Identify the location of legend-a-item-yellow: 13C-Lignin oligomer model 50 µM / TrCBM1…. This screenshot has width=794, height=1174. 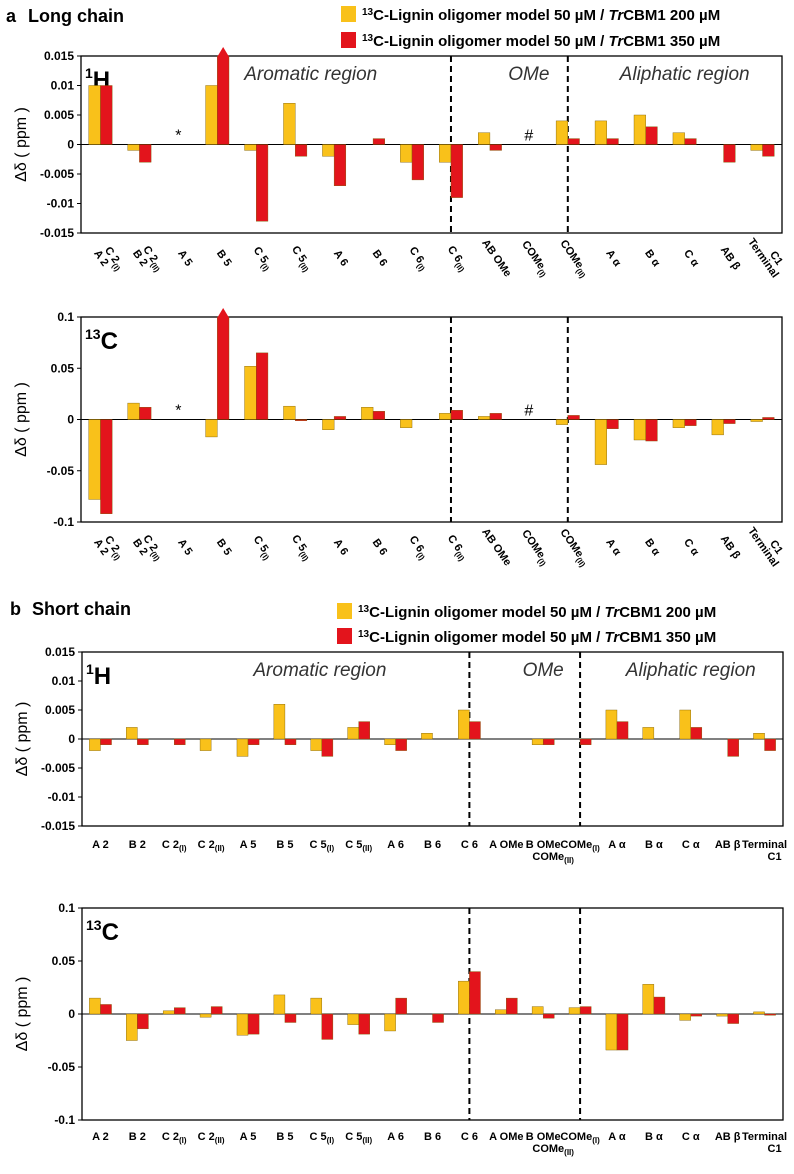
(541, 15).